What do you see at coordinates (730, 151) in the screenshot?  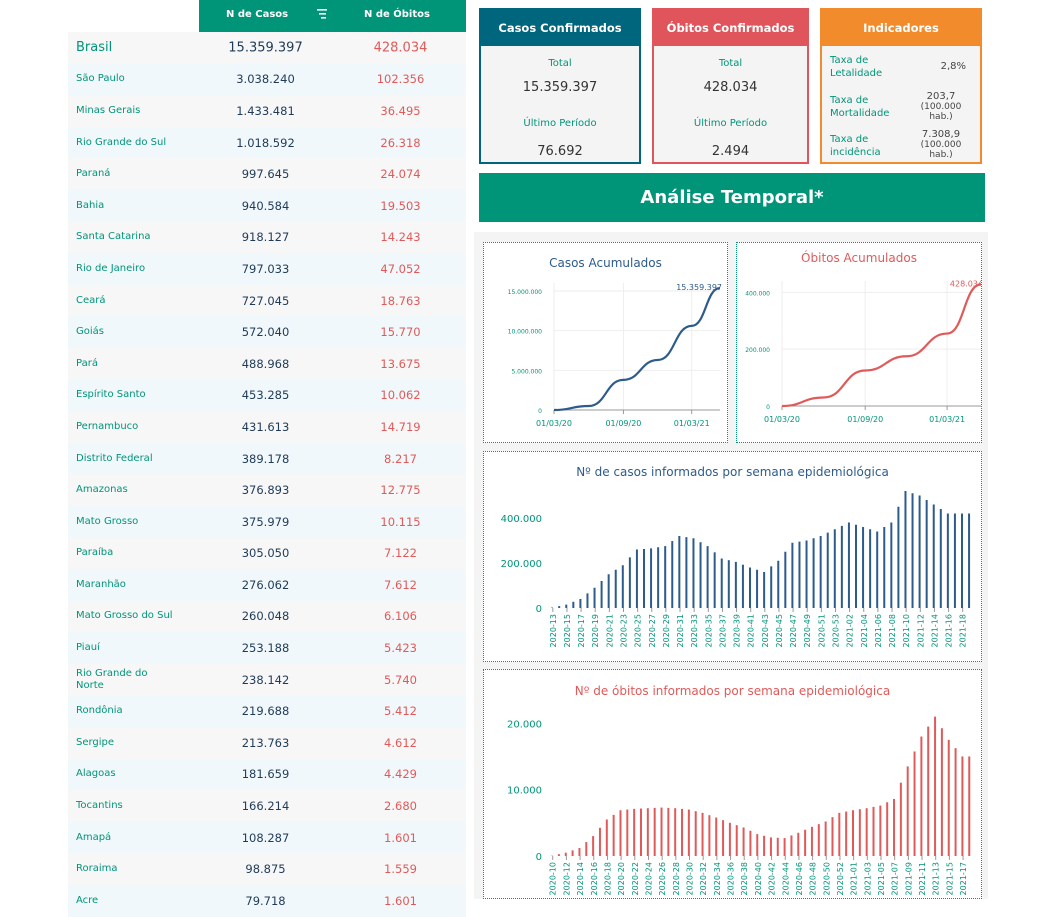 I see `deaths-period-value: 2.494` at bounding box center [730, 151].